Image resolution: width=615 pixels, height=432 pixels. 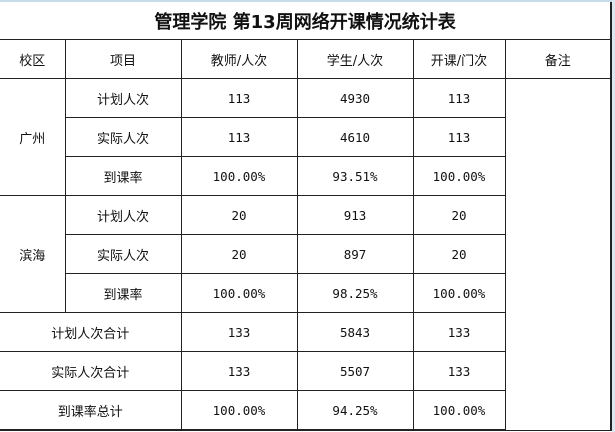 What do you see at coordinates (355, 98) in the screenshot?
I see `student-cell: 4930` at bounding box center [355, 98].